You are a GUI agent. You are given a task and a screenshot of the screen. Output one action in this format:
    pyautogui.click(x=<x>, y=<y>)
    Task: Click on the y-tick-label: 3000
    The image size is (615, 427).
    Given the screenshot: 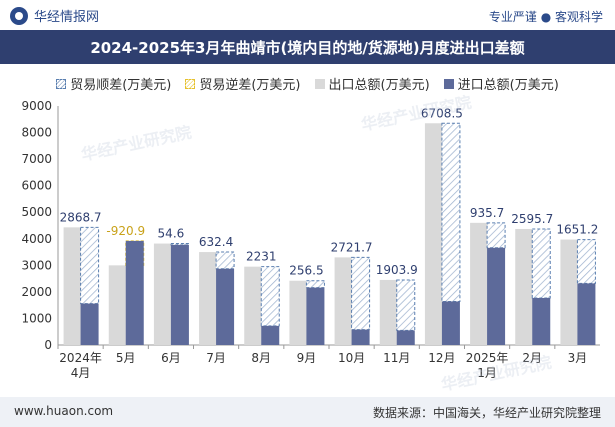 What is the action you would take?
    pyautogui.click(x=36, y=265)
    